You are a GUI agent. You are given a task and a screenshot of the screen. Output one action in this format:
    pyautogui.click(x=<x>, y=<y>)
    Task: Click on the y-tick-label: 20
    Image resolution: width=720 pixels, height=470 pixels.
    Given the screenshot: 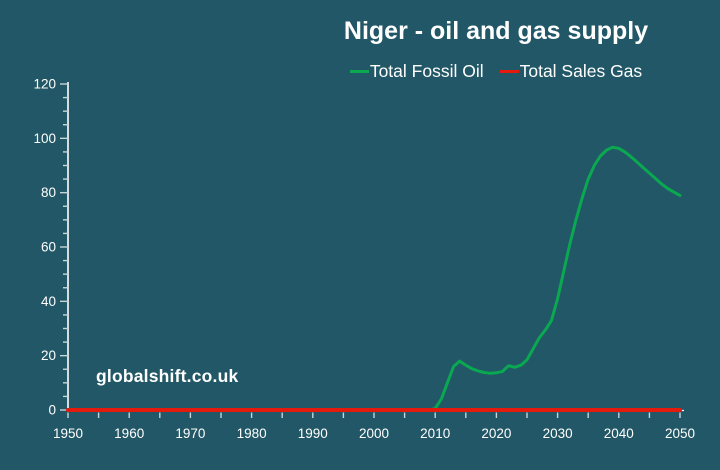 What is the action you would take?
    pyautogui.click(x=48, y=355)
    